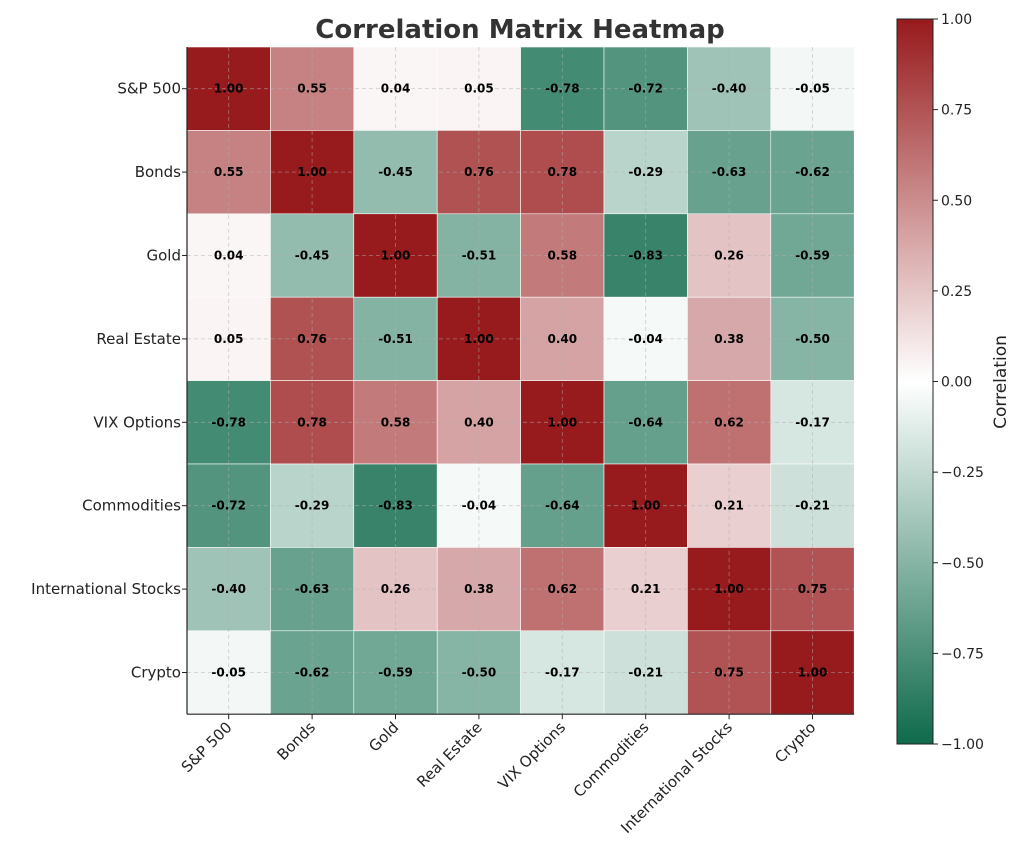 The height and width of the screenshot is (865, 1024). I want to click on colorbar-ticks: 1.00 0.75 0.50 0.25 0.00 −0.25 −0.50 −0.75 −1.00, so click(958, 382).